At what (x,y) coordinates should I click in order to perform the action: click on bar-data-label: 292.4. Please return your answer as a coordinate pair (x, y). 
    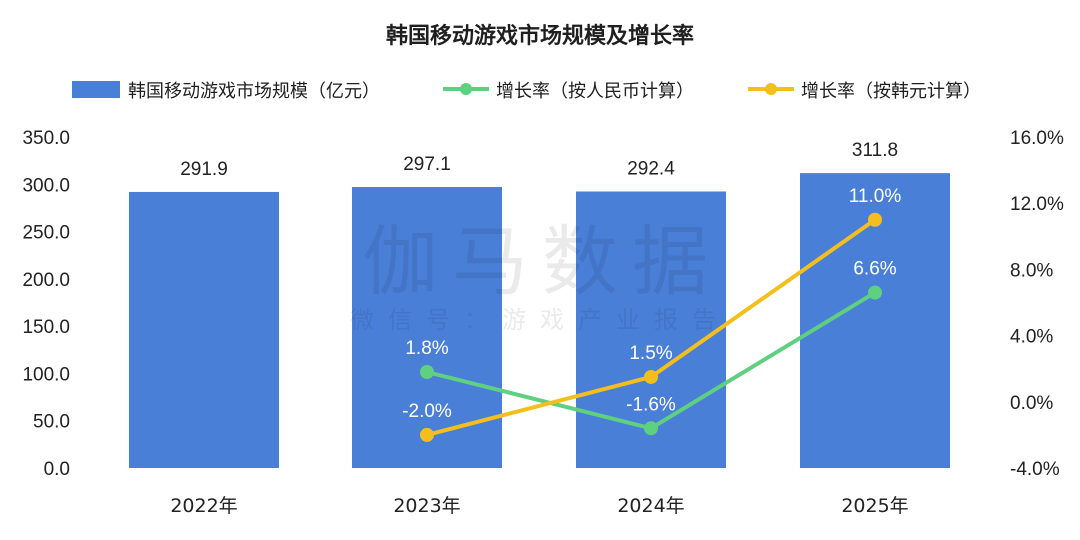
    Looking at the image, I should click on (651, 168).